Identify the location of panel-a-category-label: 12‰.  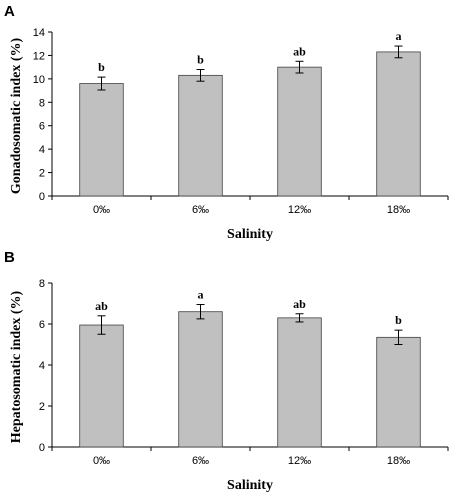
(299, 210).